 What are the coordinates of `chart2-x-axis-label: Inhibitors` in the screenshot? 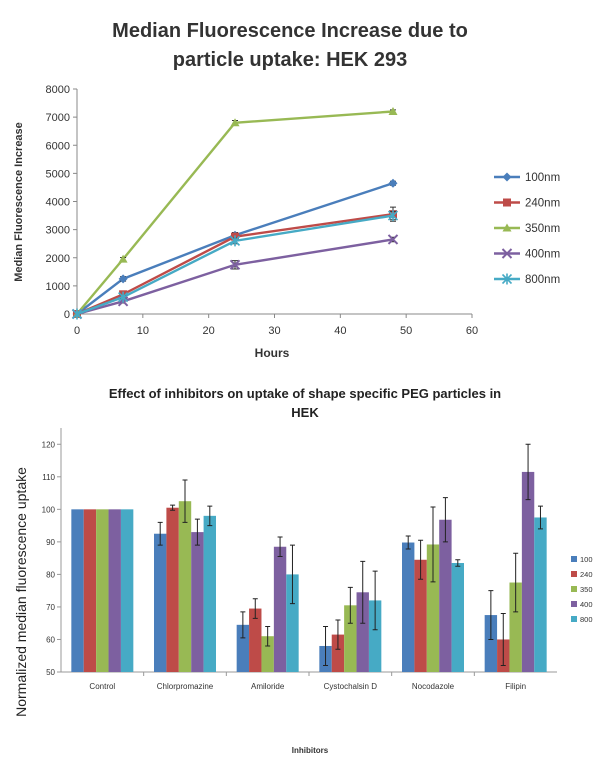 It's located at (310, 750).